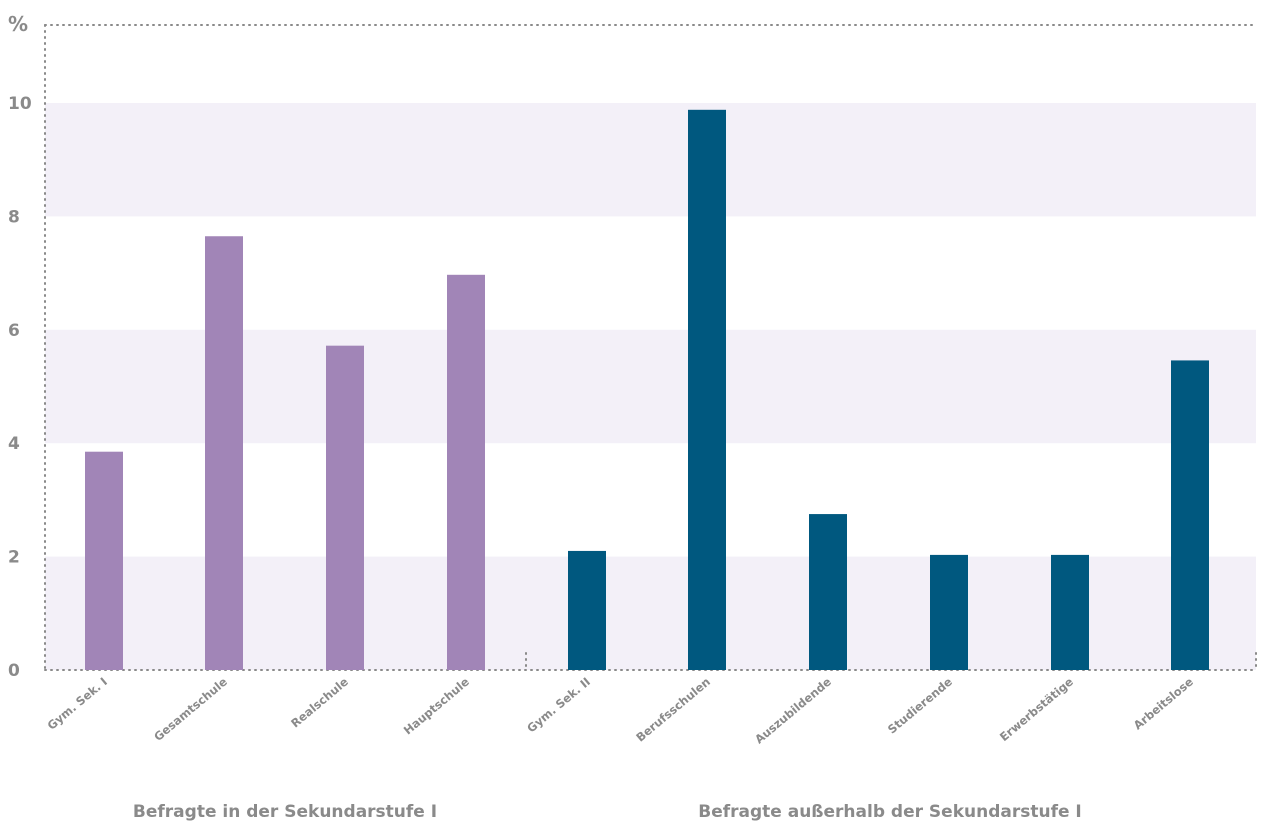 This screenshot has height=825, width=1268. Describe the element at coordinates (319, 702) in the screenshot. I see `x-tick-label: Realschule` at that location.